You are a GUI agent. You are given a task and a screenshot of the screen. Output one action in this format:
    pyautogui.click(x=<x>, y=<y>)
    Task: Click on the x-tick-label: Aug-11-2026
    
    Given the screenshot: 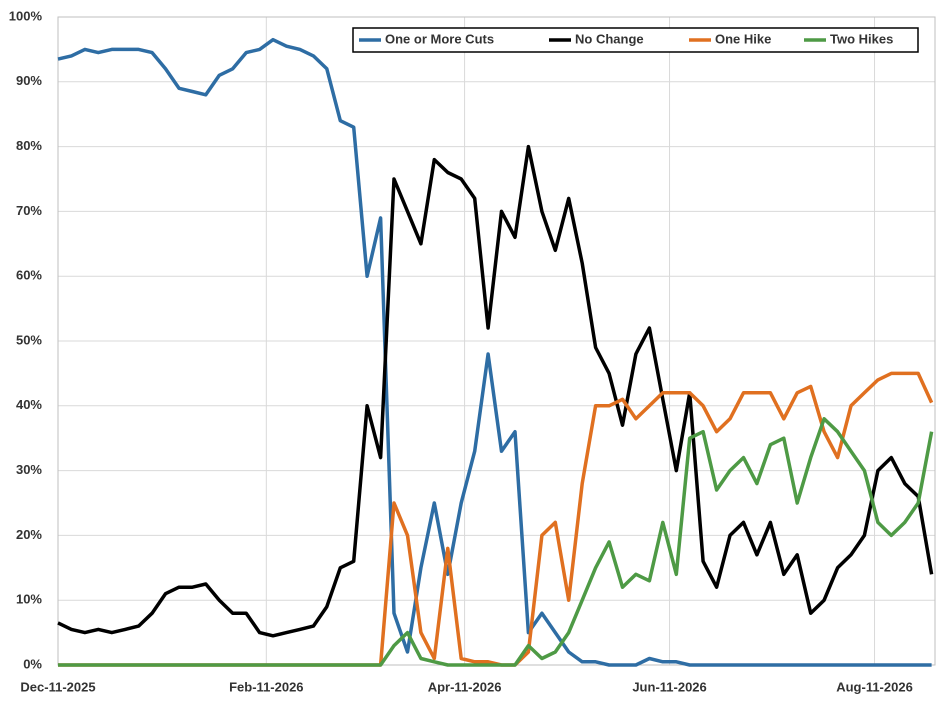 What is the action you would take?
    pyautogui.click(x=874, y=686)
    